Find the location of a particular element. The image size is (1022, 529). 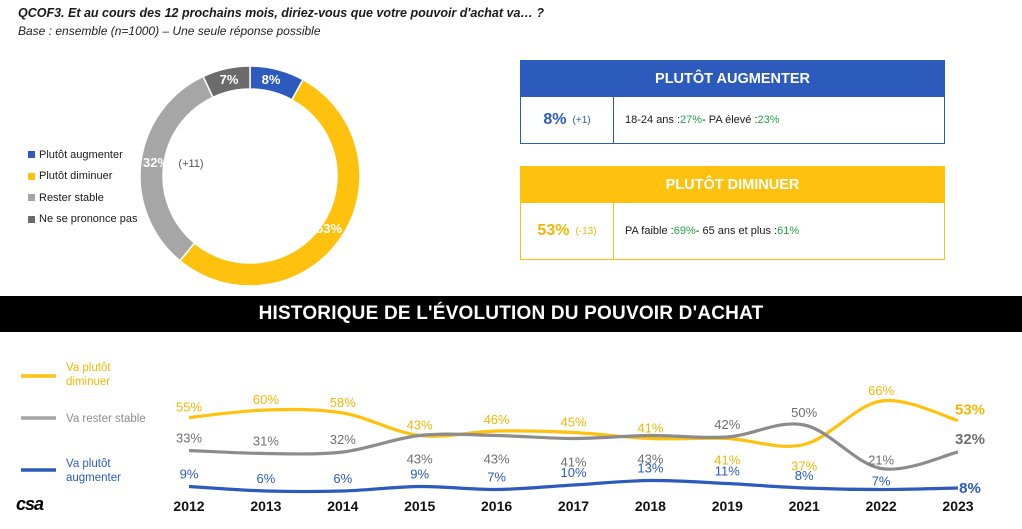

data-label: 42% is located at coordinates (727, 424).